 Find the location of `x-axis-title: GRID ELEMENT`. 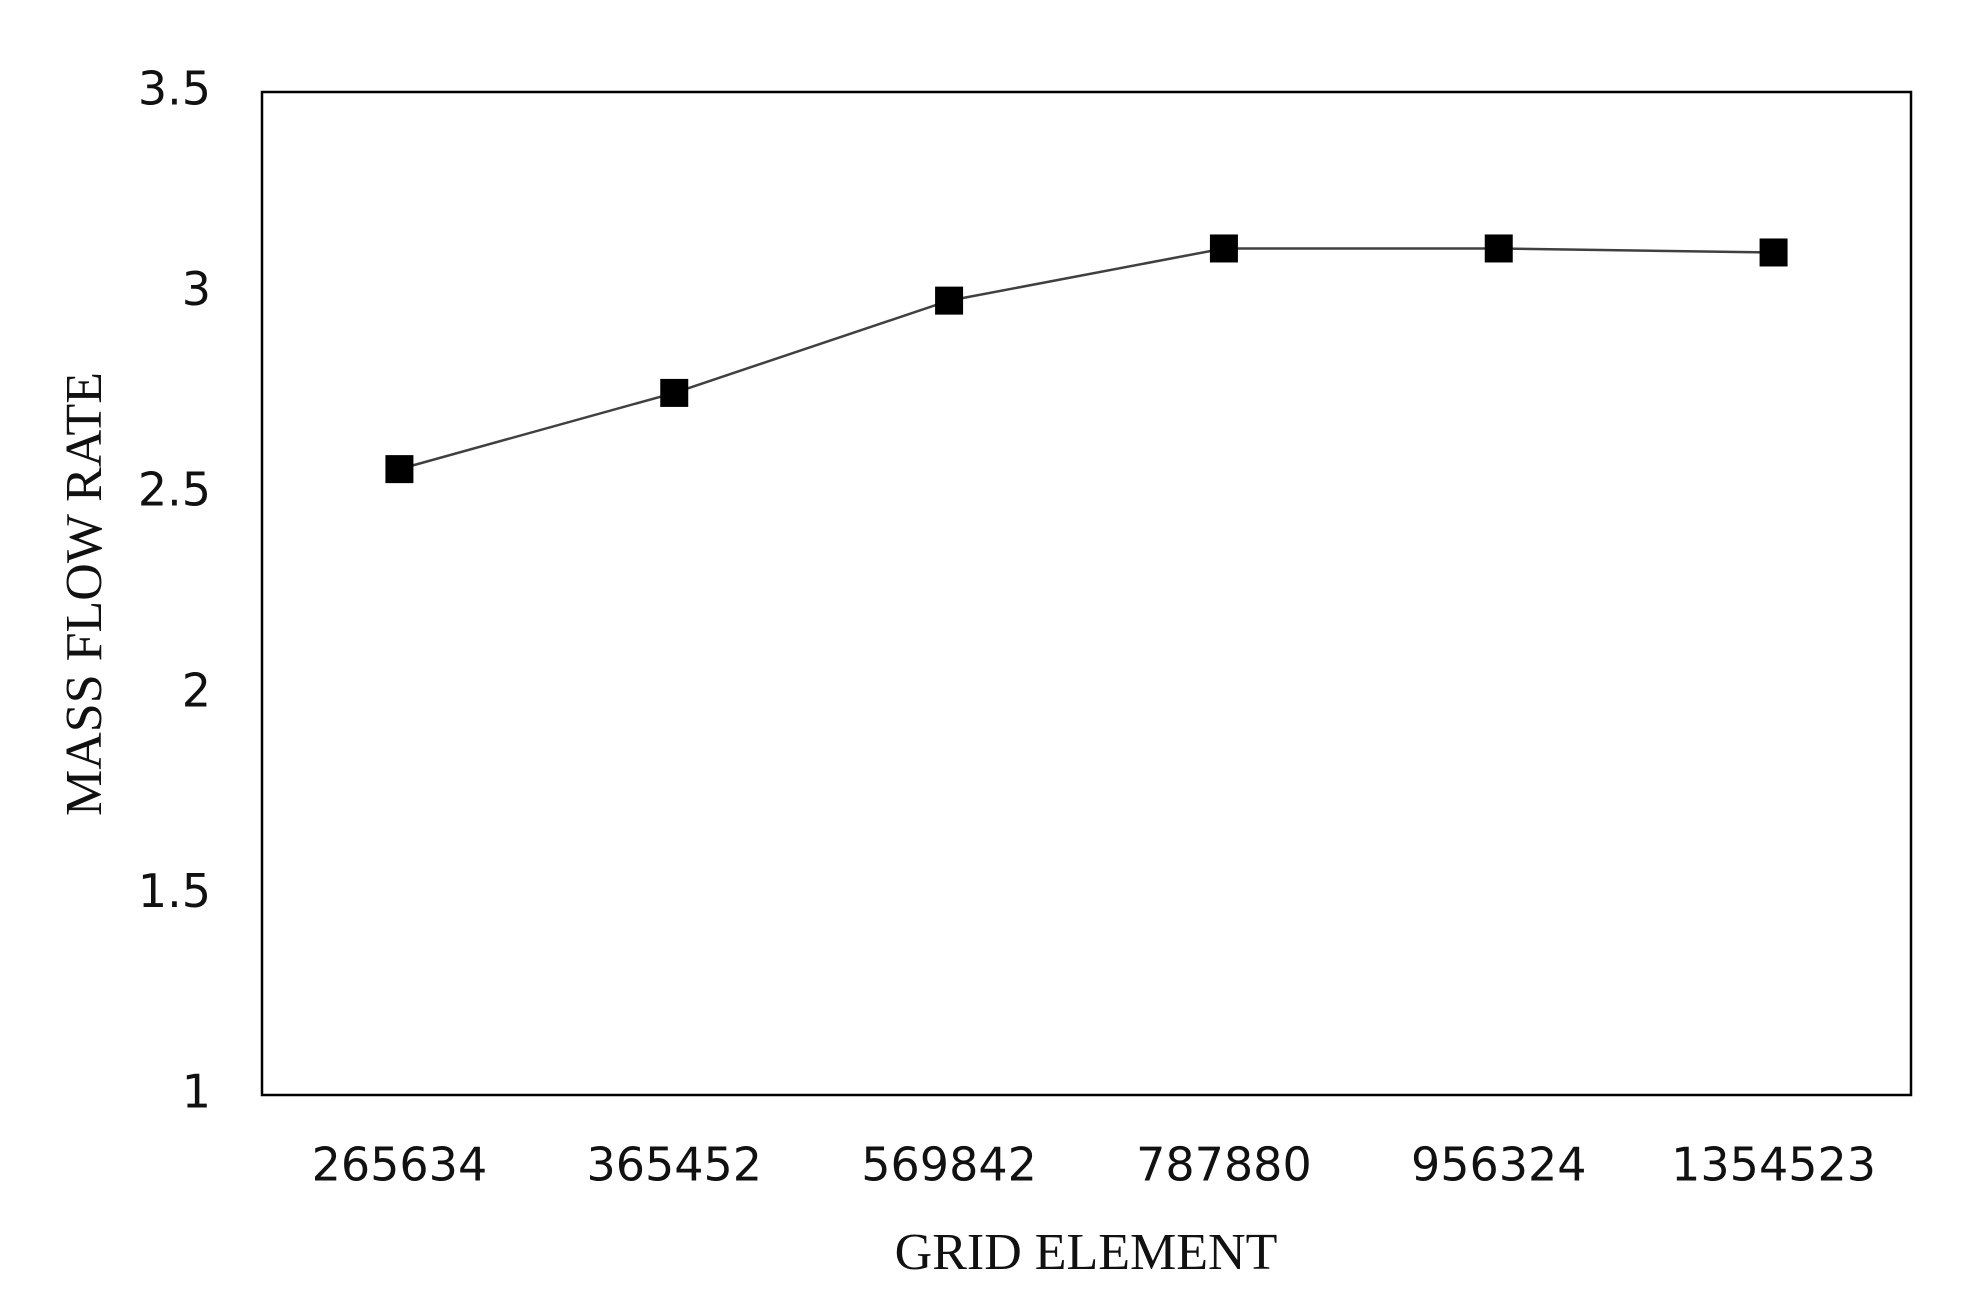

x-axis-title: GRID ELEMENT is located at coordinates (1086, 1252).